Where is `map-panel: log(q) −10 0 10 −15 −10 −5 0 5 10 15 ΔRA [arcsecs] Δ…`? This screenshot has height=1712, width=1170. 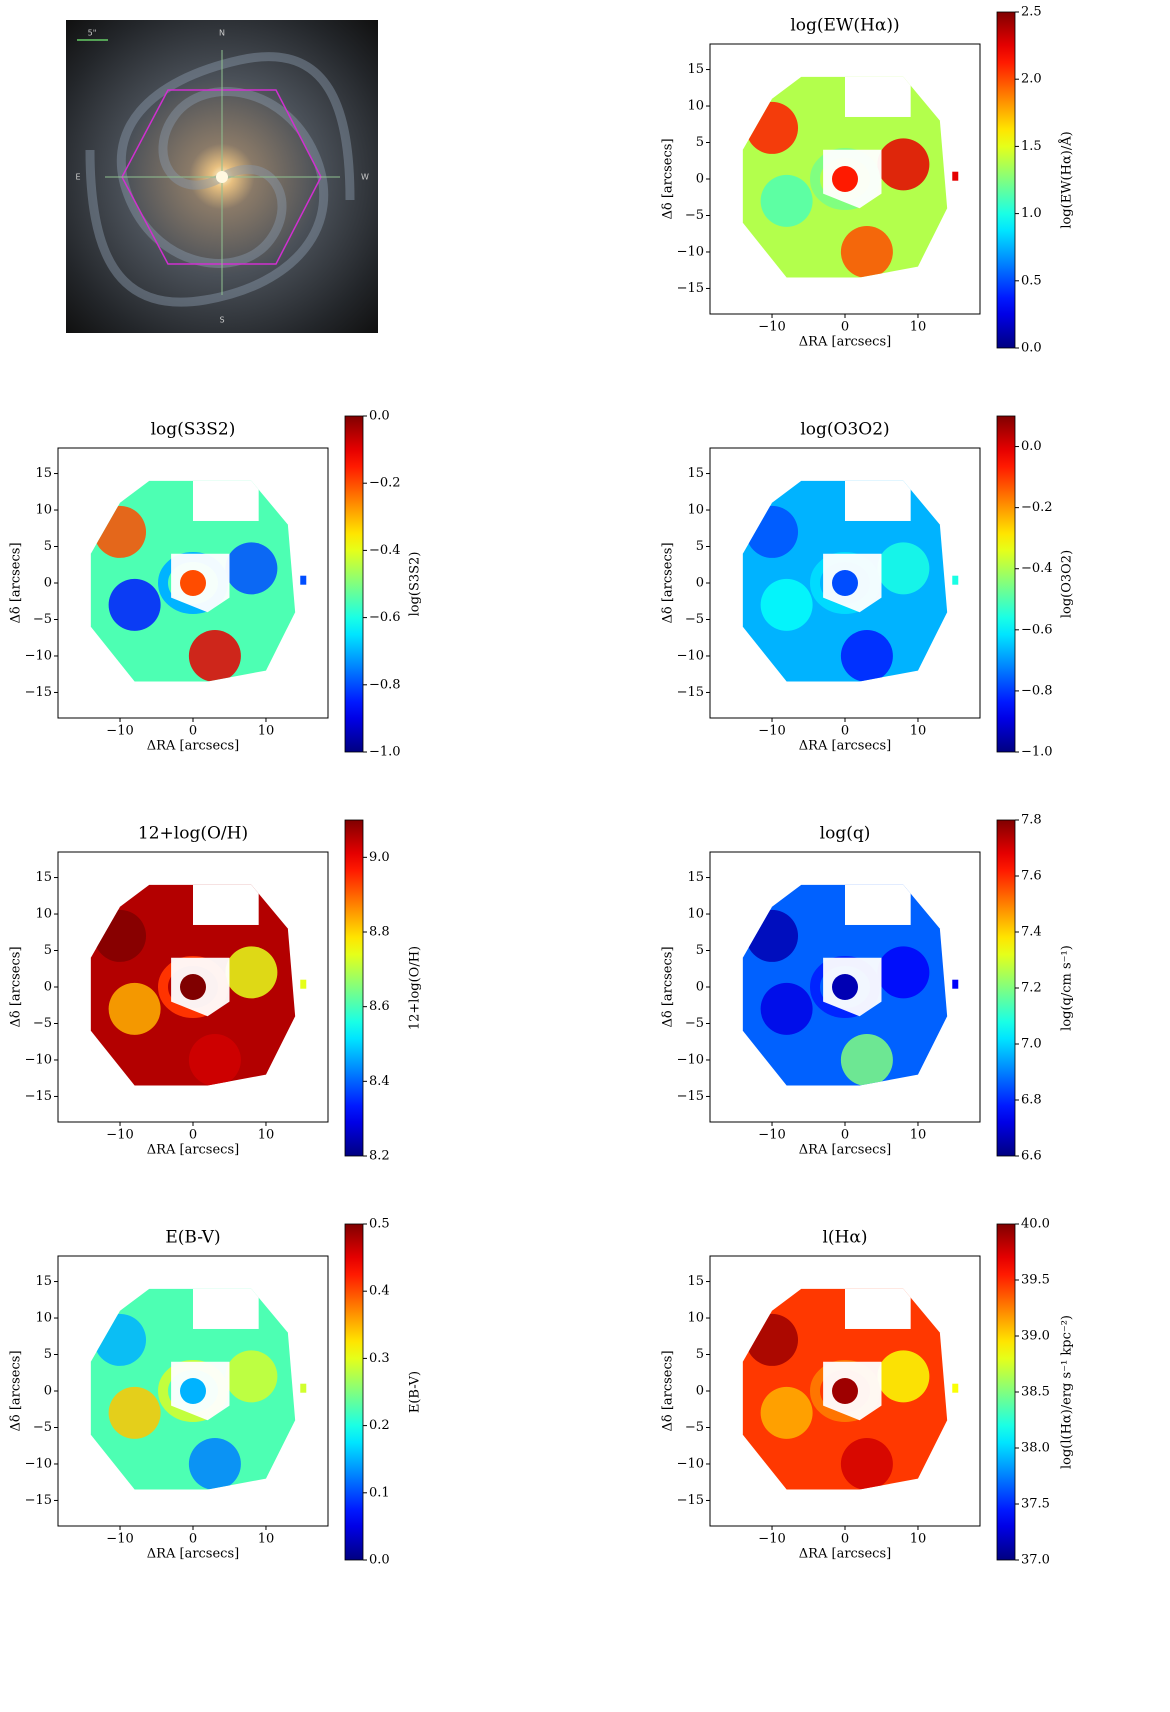 map-panel: log(q) −10 0 10 −15 −10 −5 0 5 10 15 ΔRA [arcsecs] Δ… is located at coordinates (868, 988).